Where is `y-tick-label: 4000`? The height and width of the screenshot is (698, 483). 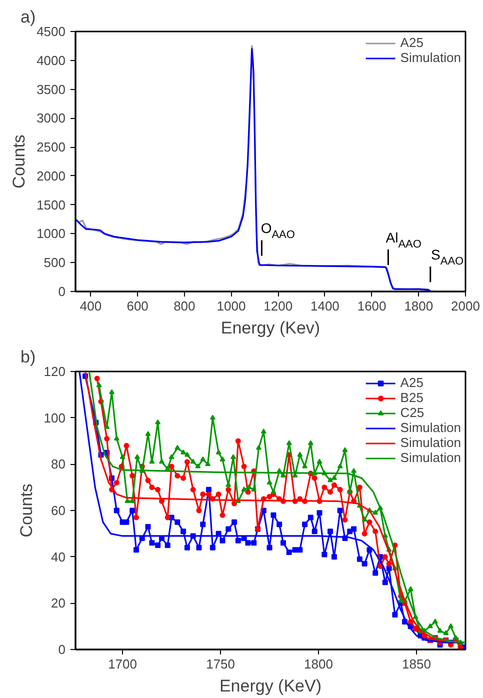
y-tick-label: 4000 is located at coordinates (51, 60).